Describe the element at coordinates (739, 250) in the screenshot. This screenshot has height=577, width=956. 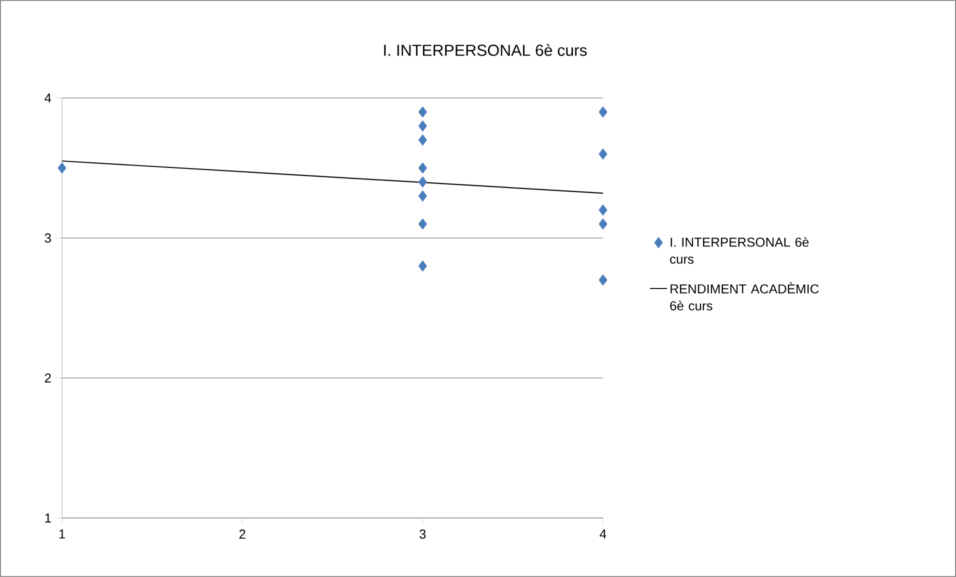
I see `legend-label: I. INTERPERSONAL 6è curs` at that location.